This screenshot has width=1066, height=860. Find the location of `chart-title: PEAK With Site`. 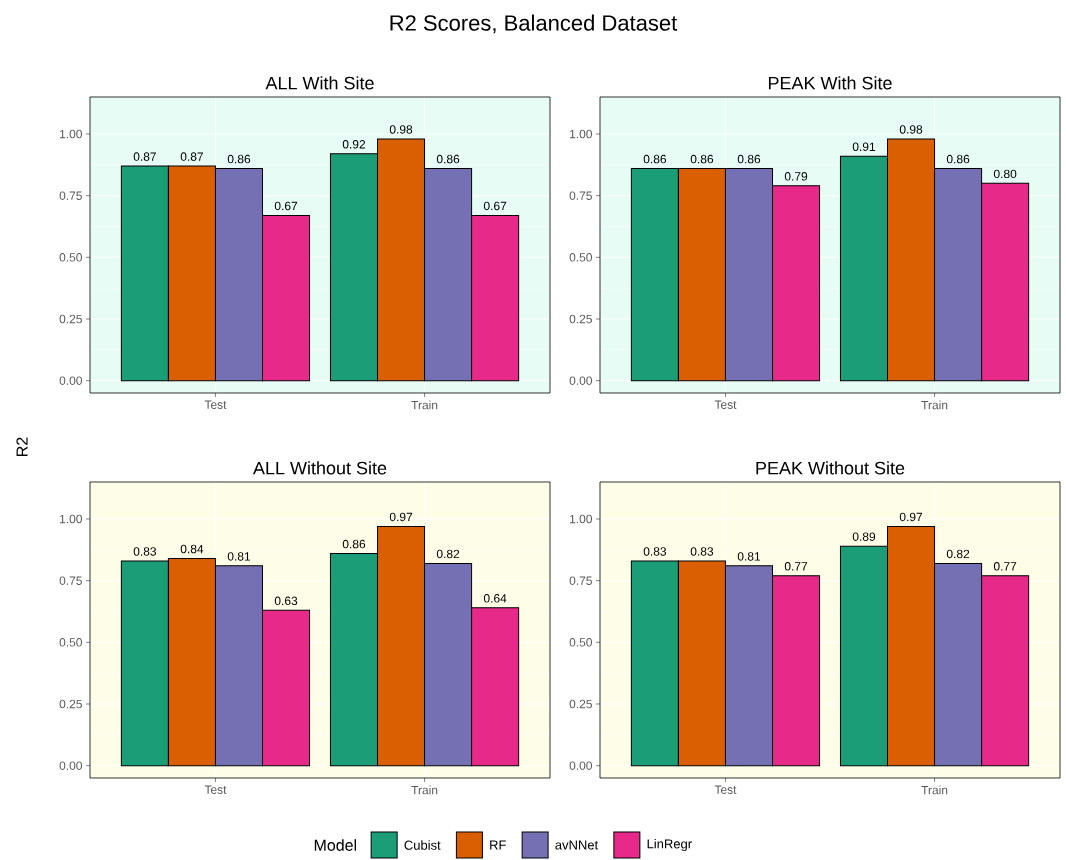

chart-title: PEAK With Site is located at coordinates (830, 83).